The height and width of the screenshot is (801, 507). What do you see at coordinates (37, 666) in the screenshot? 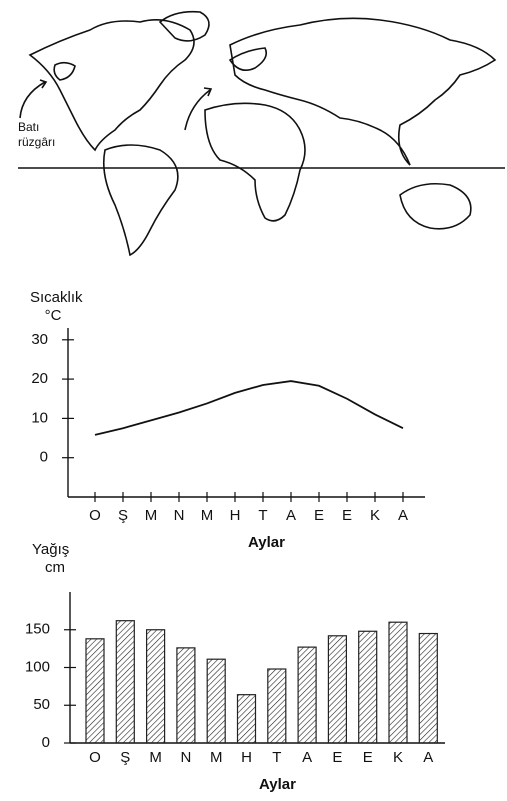
I see `y-tick-label: 100` at bounding box center [37, 666].